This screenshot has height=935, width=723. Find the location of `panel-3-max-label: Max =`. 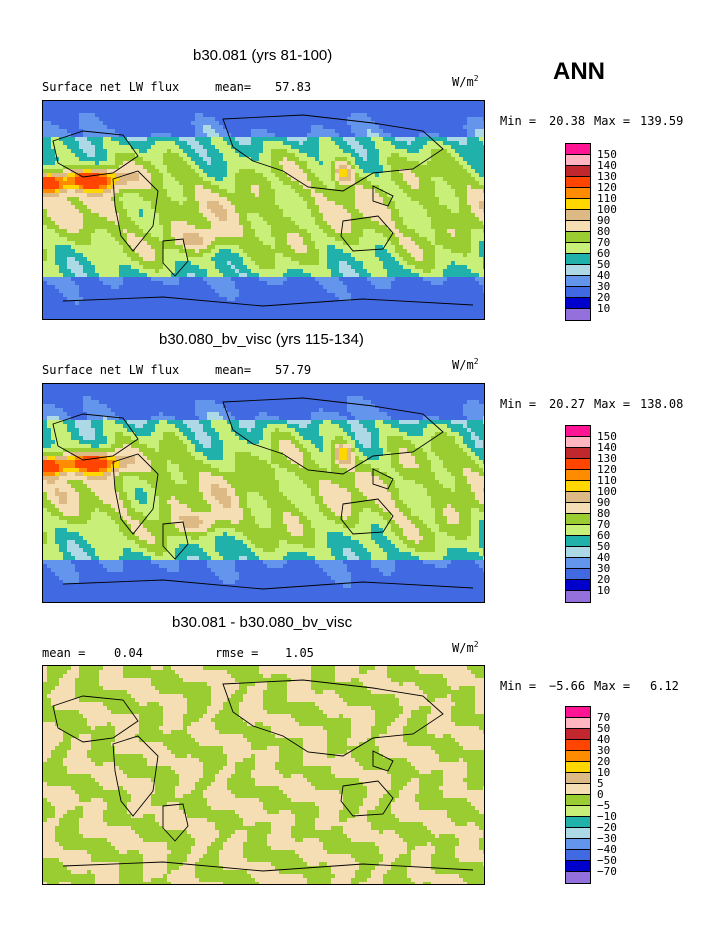

panel-3-max-label: Max = is located at coordinates (612, 686).